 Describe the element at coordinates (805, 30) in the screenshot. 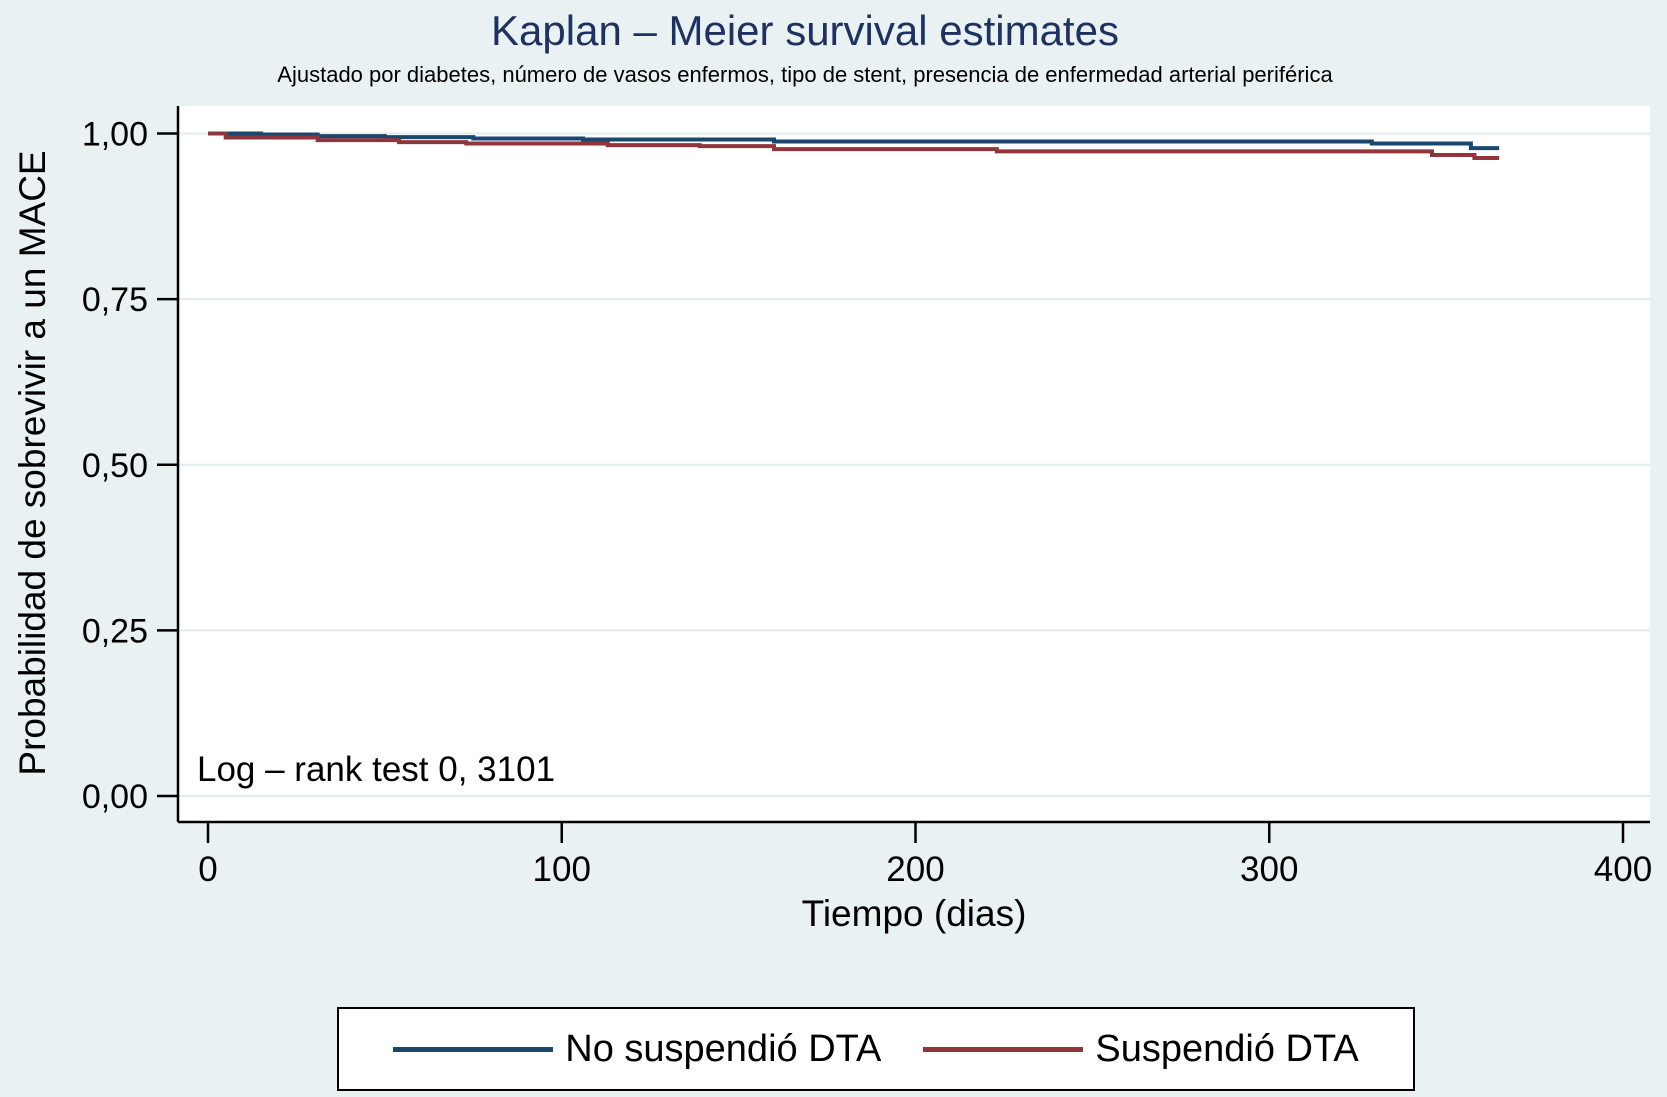

I see `chart-title: Kaplan – Meier survival estimates` at that location.